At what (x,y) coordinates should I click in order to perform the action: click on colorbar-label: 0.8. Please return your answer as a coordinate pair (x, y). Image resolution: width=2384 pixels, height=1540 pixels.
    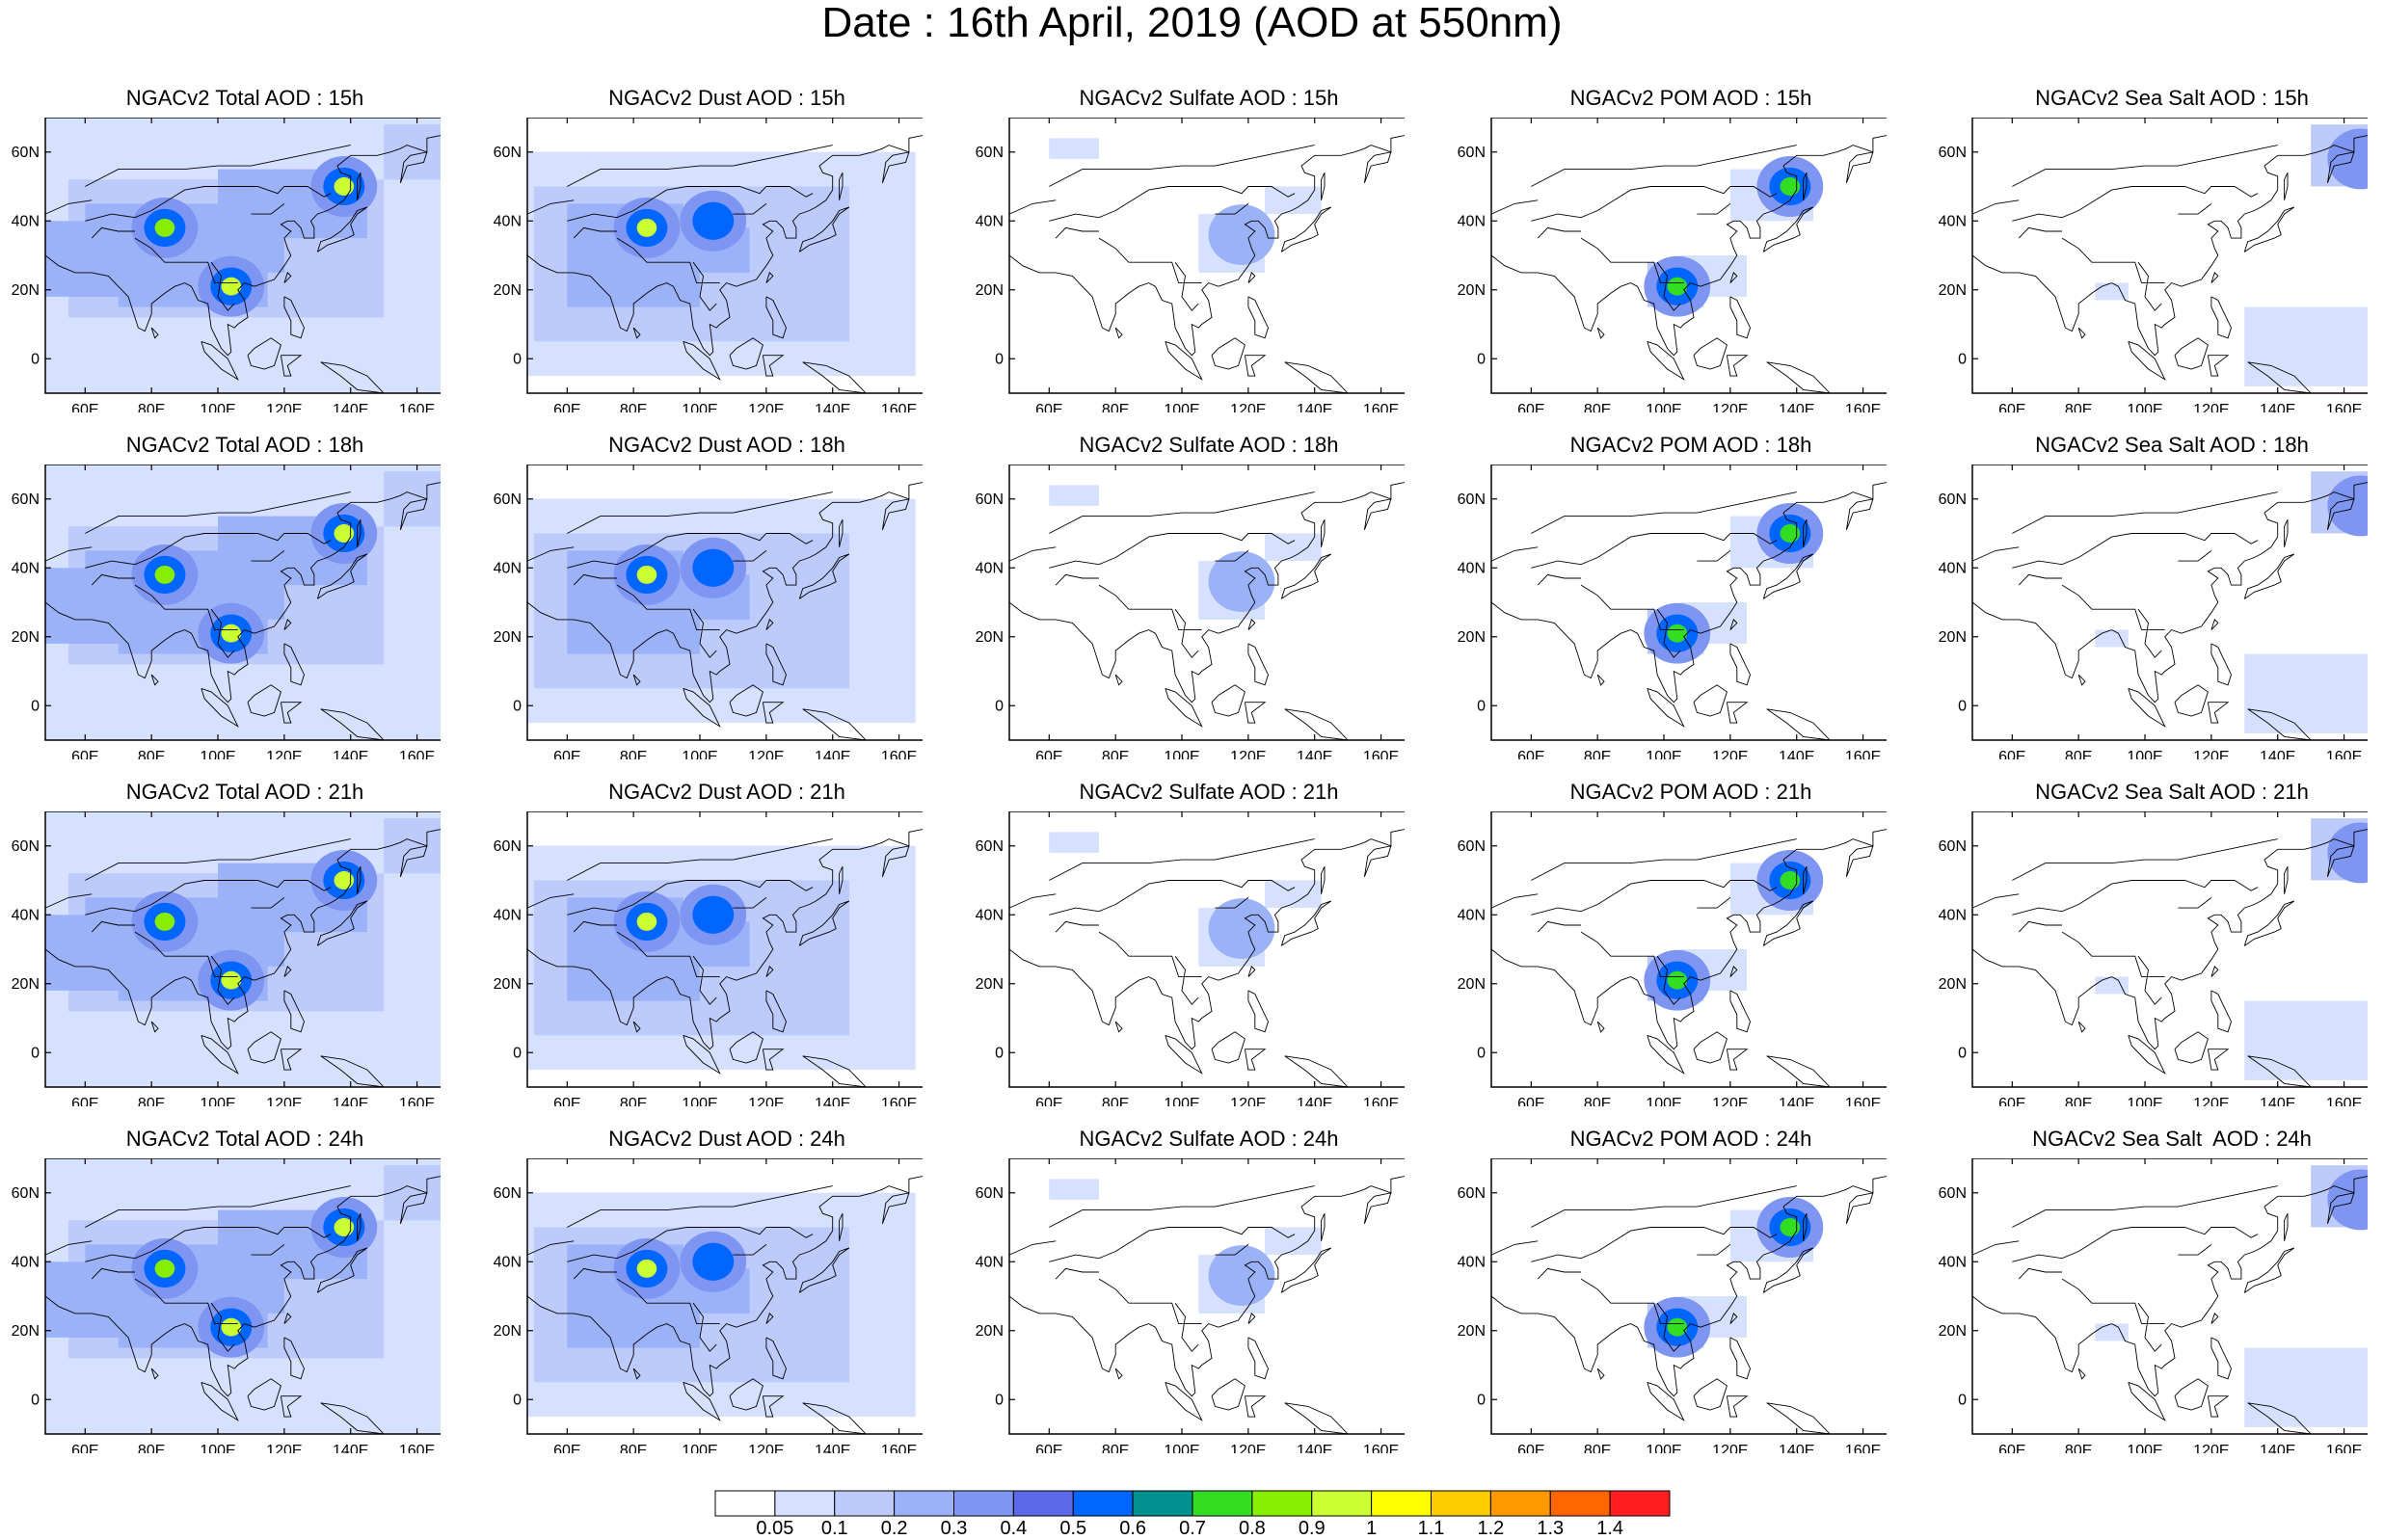
    Looking at the image, I should click on (1252, 1528).